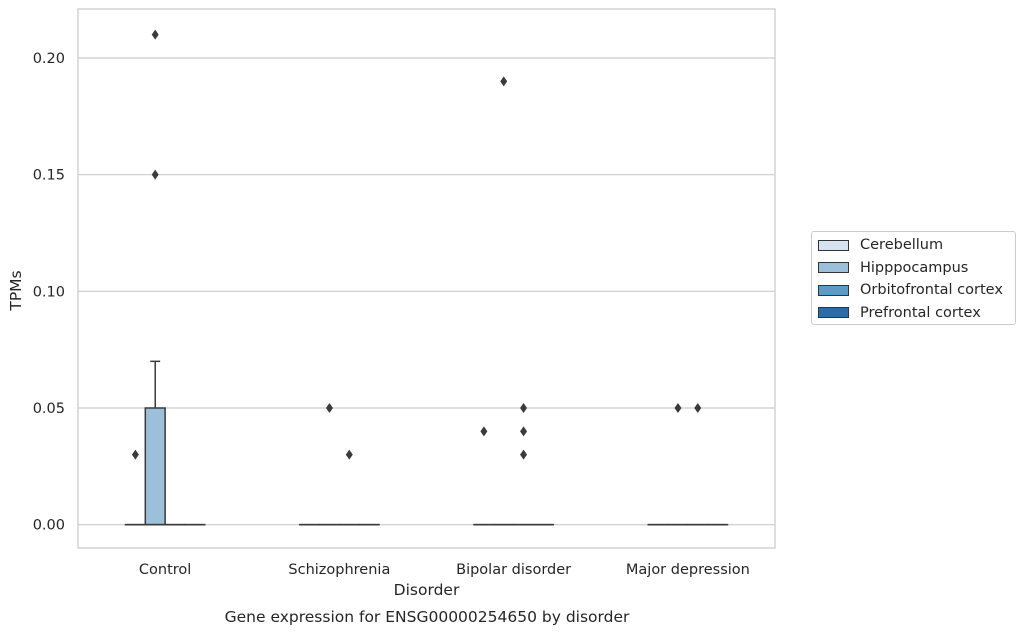 This screenshot has width=1028, height=634. Describe the element at coordinates (49, 409) in the screenshot. I see `y-tick-label: 0.05` at that location.